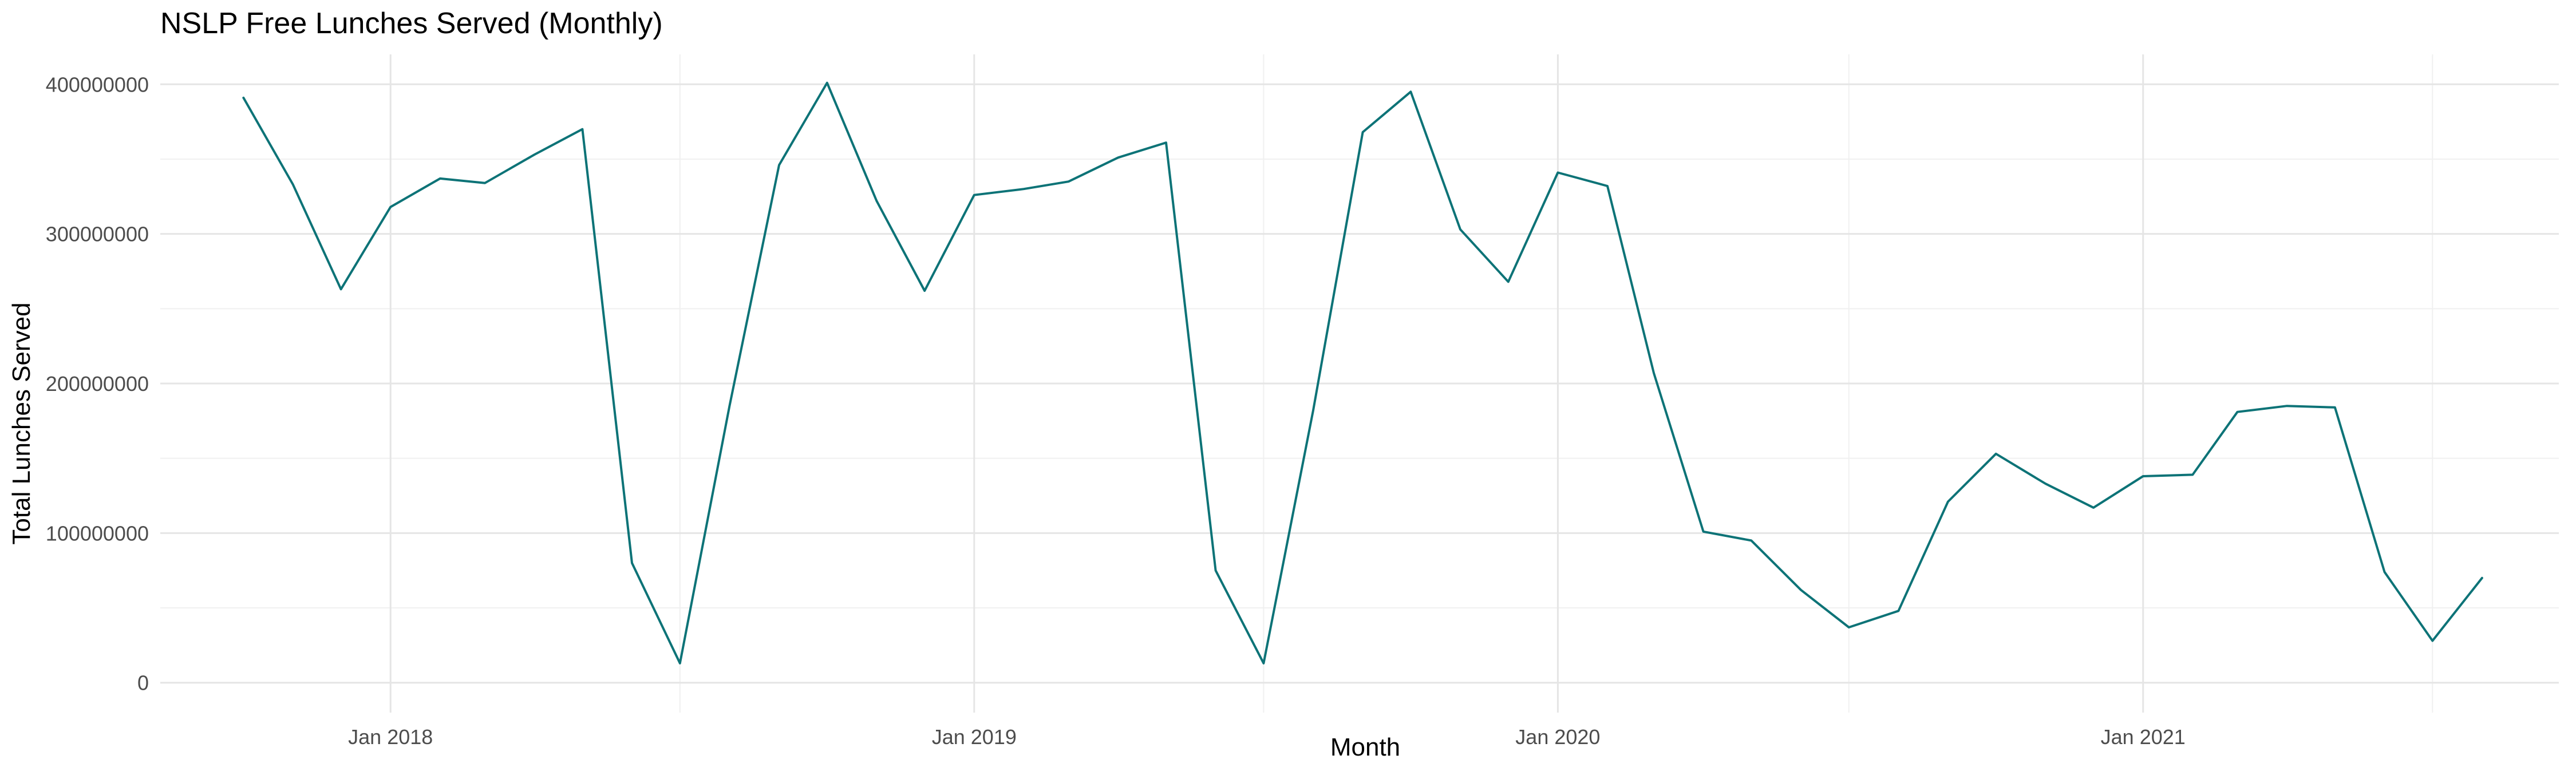 This screenshot has height=775, width=2576. Describe the element at coordinates (1557, 737) in the screenshot. I see `x-tick-label: Jan 2020` at that location.